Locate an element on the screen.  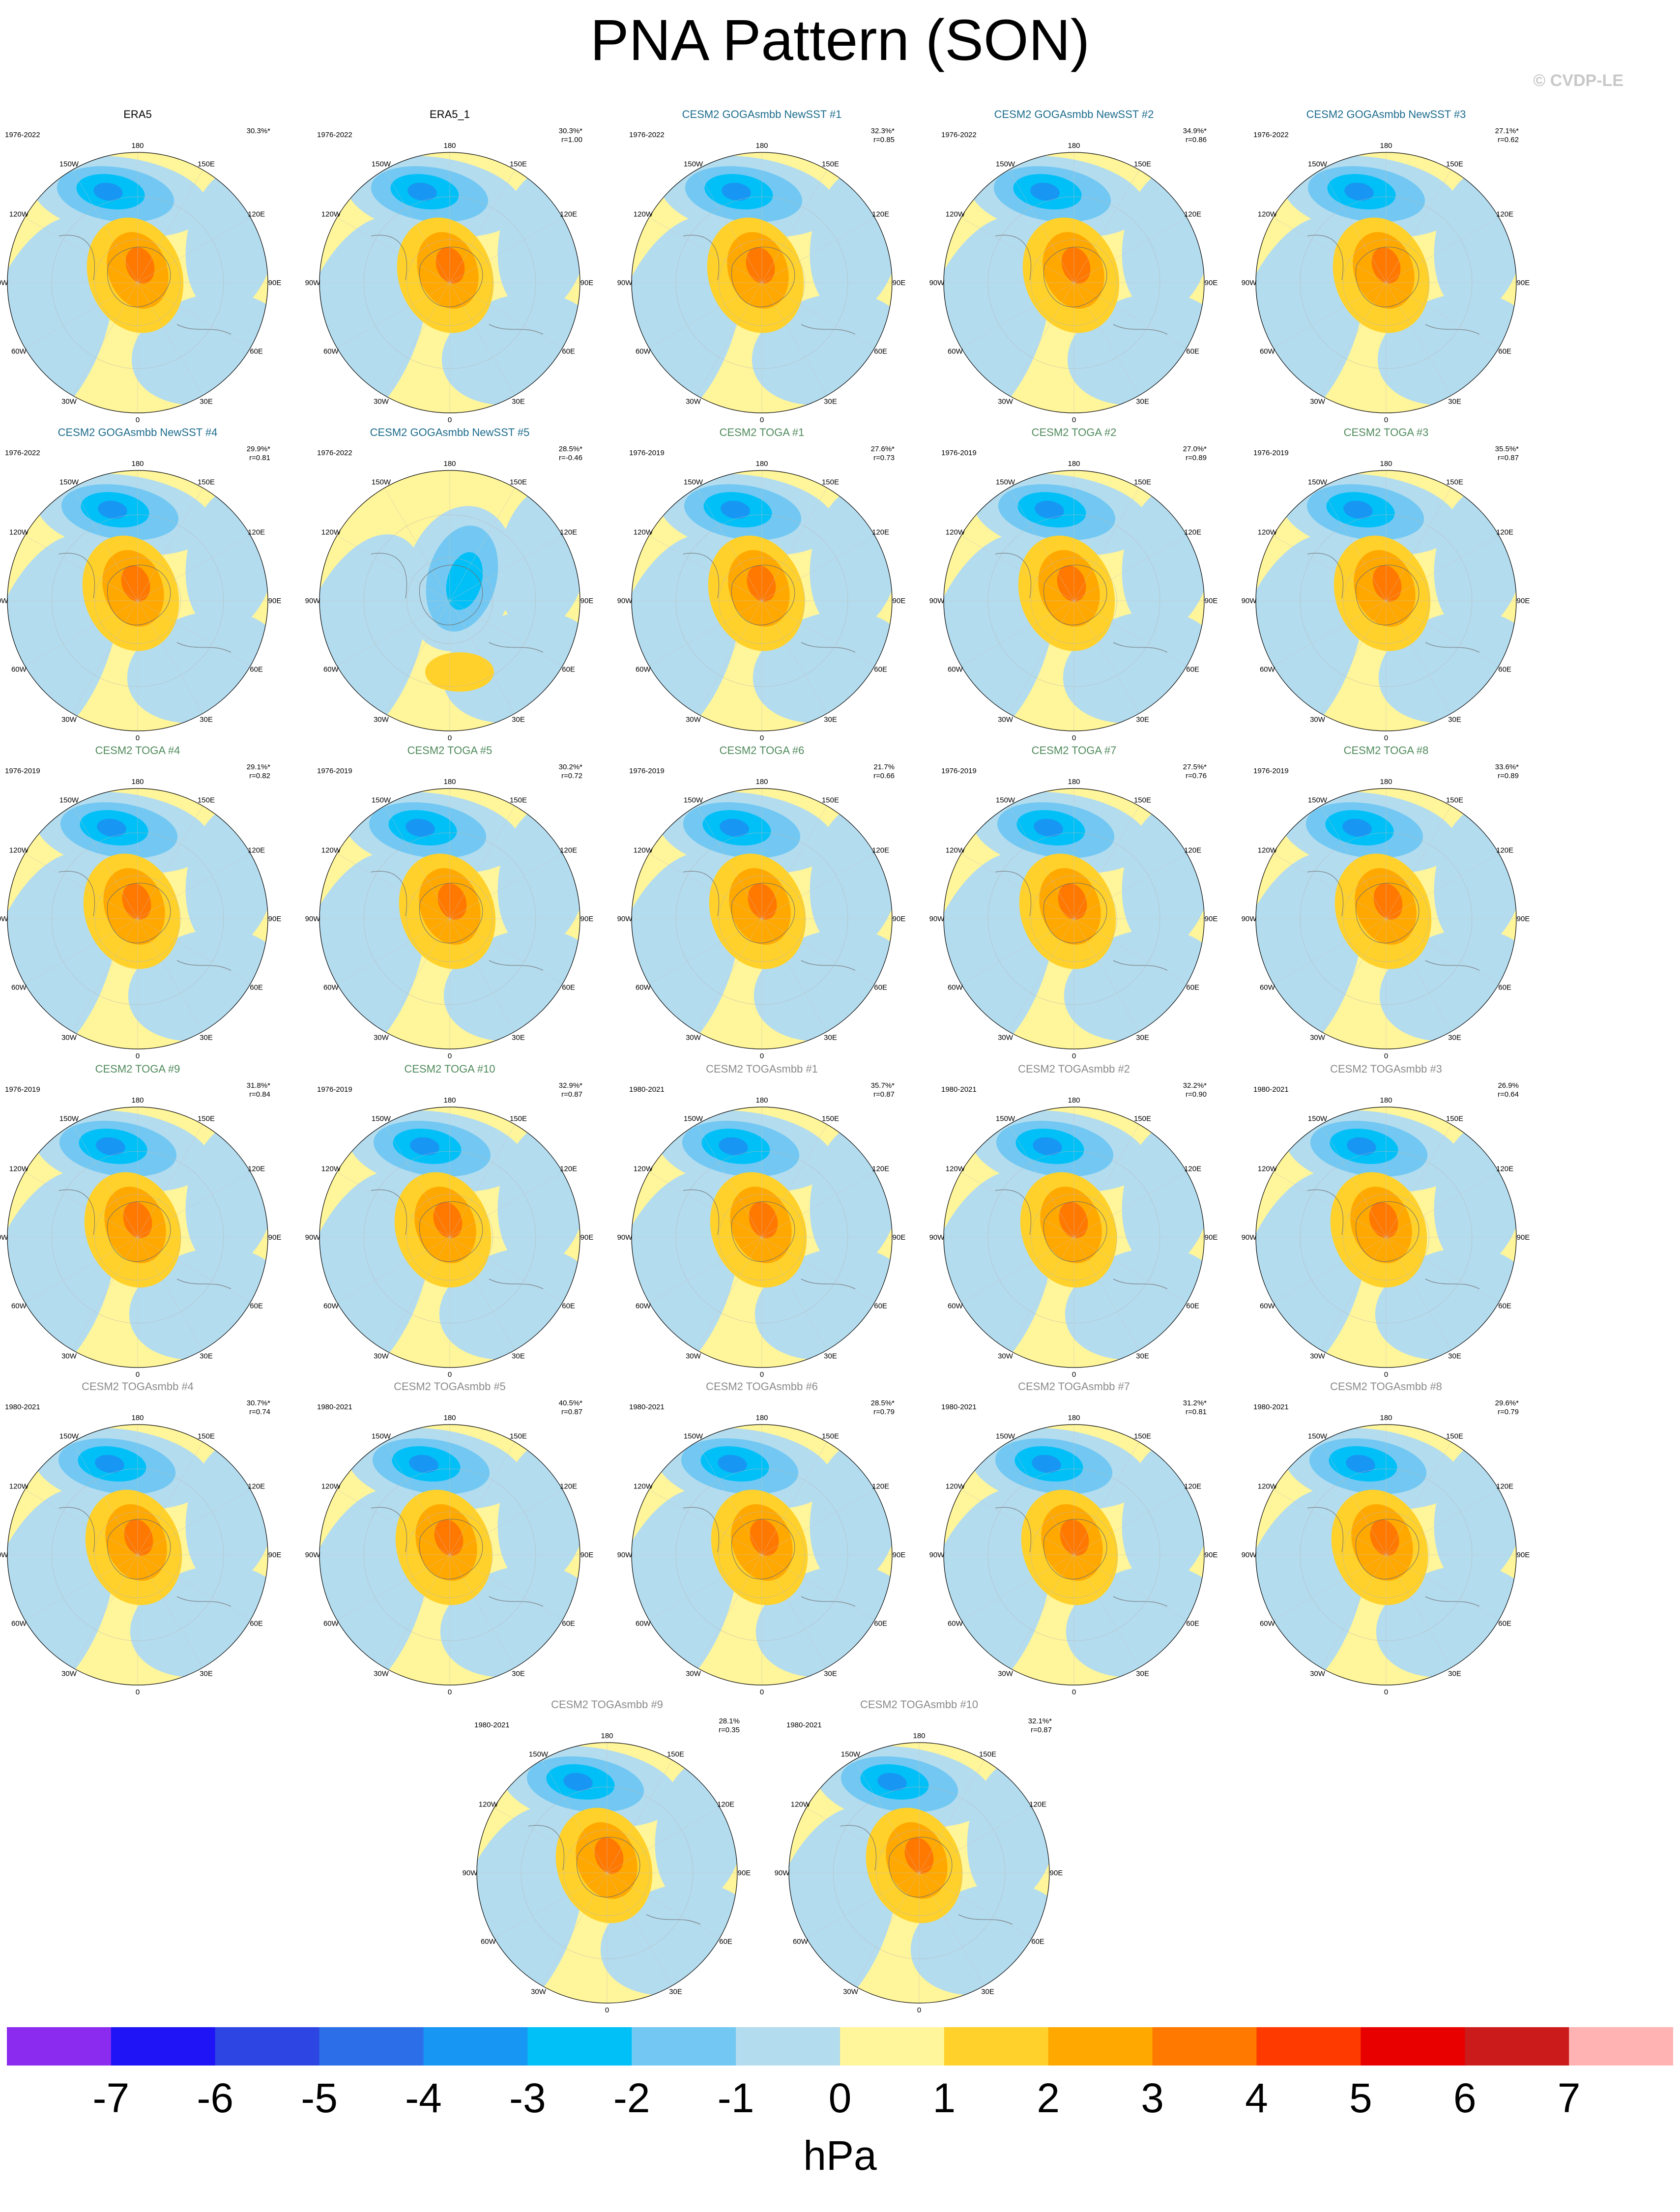
panel-variance-explained: 31.2%* is located at coordinates (1195, 1403).